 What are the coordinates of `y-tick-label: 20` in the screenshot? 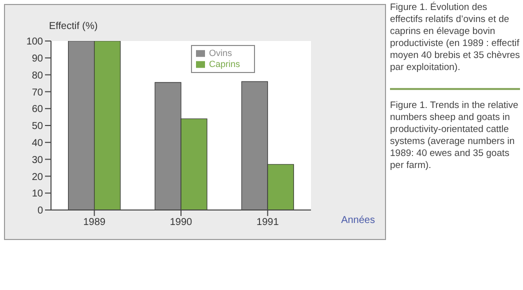 It's located at (38, 177).